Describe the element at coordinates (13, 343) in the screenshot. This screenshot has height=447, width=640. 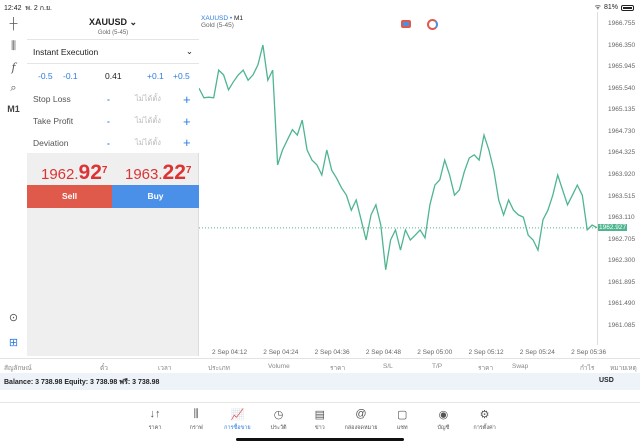
I see `new-order-icon: ⊞` at that location.